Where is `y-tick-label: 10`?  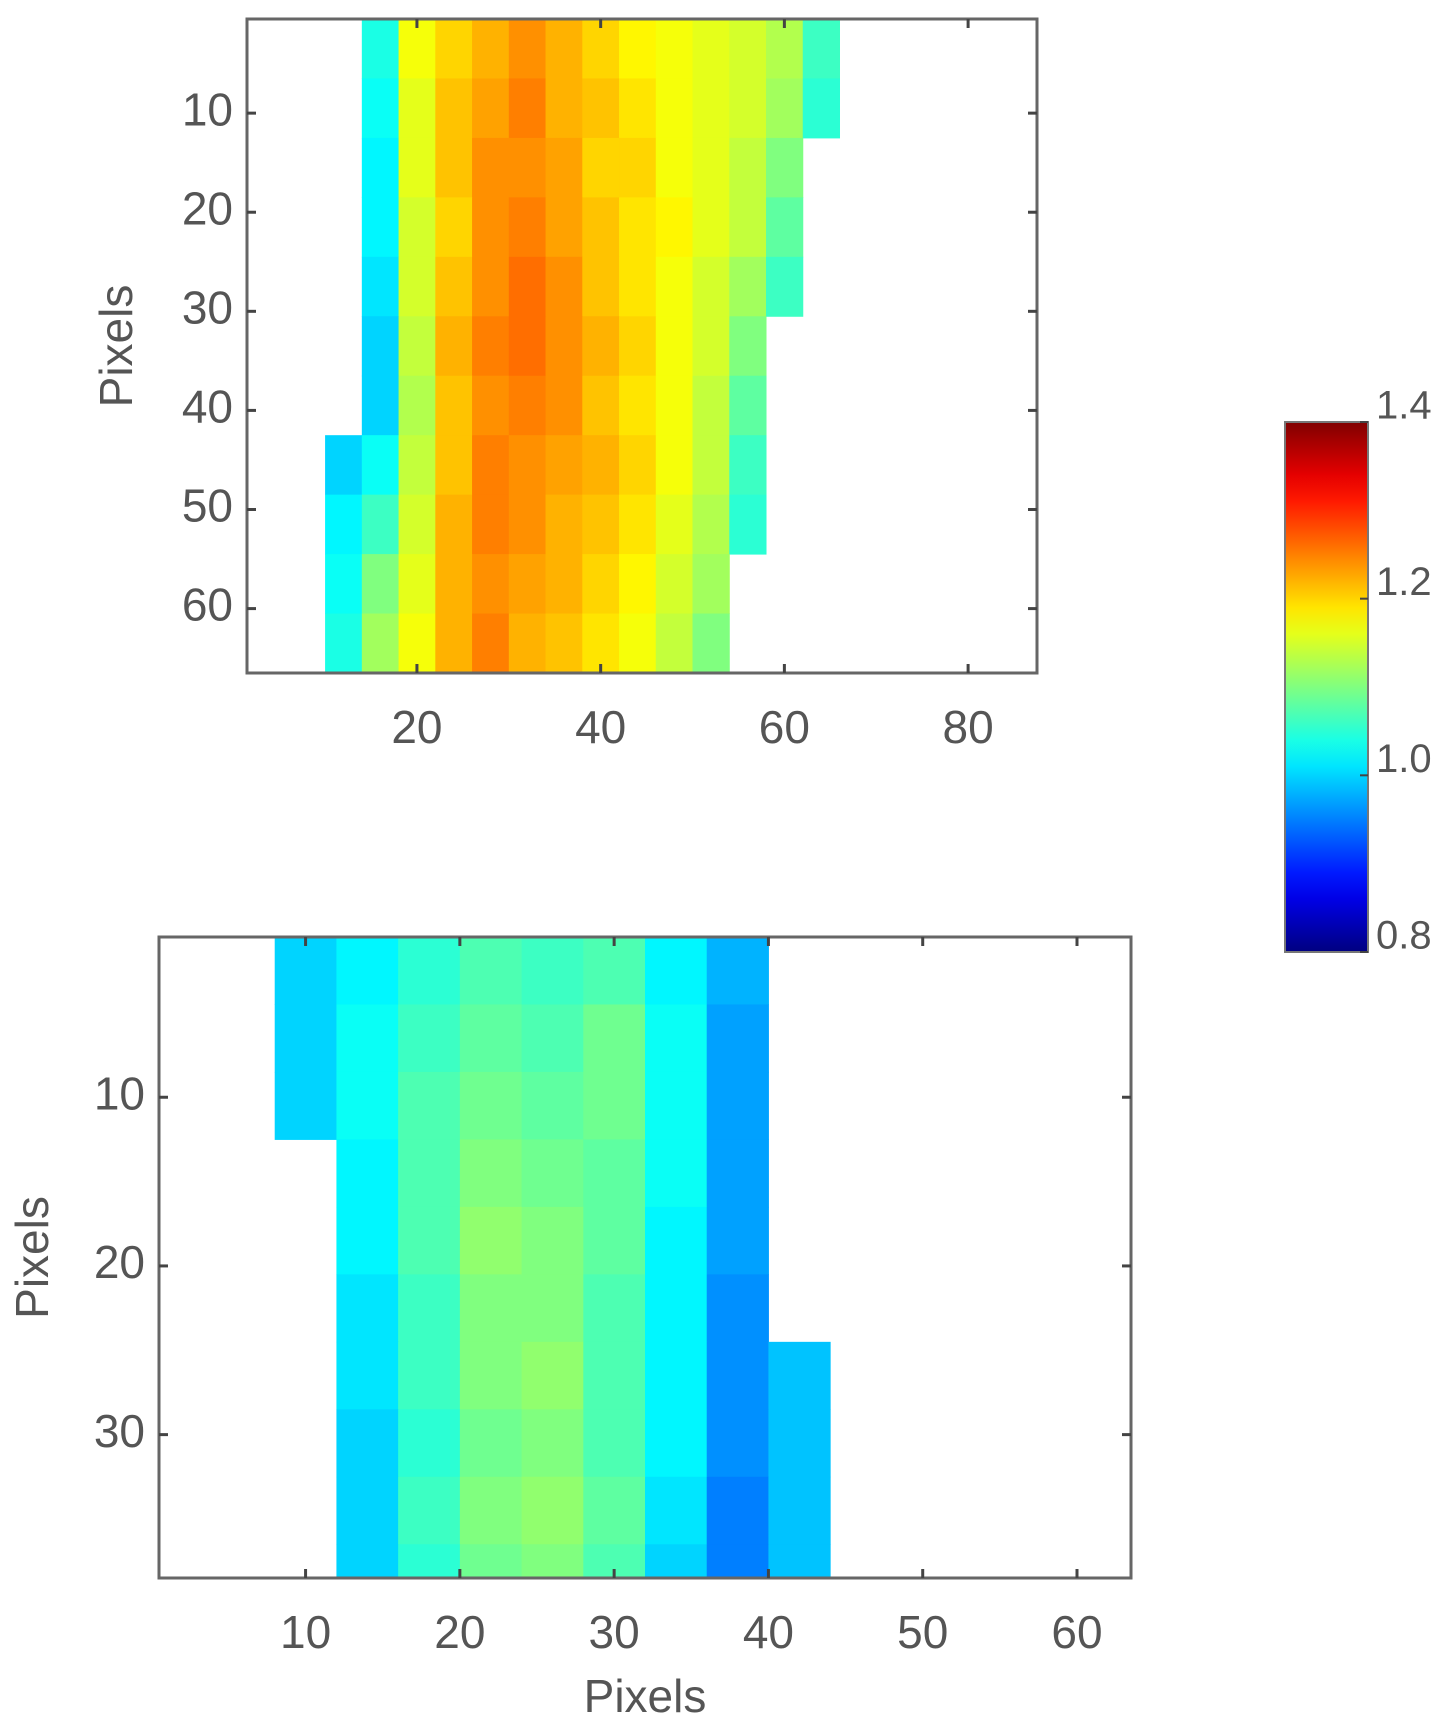 y-tick-label: 10 is located at coordinates (119, 1093).